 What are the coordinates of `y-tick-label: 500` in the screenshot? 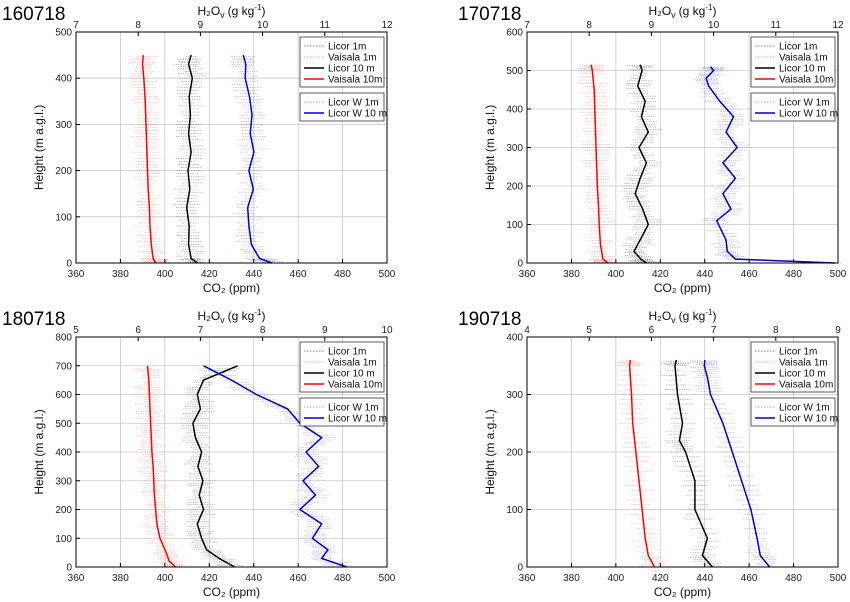 It's located at (63, 33).